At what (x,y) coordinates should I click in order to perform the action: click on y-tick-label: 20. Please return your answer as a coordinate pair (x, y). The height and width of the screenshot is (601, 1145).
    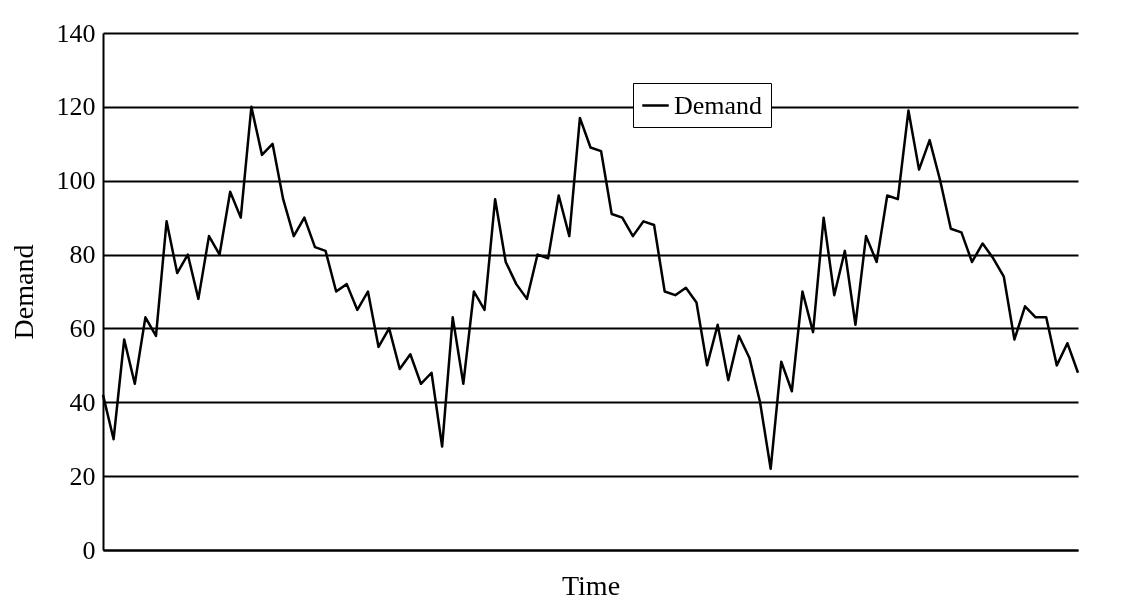
    Looking at the image, I should click on (82, 476).